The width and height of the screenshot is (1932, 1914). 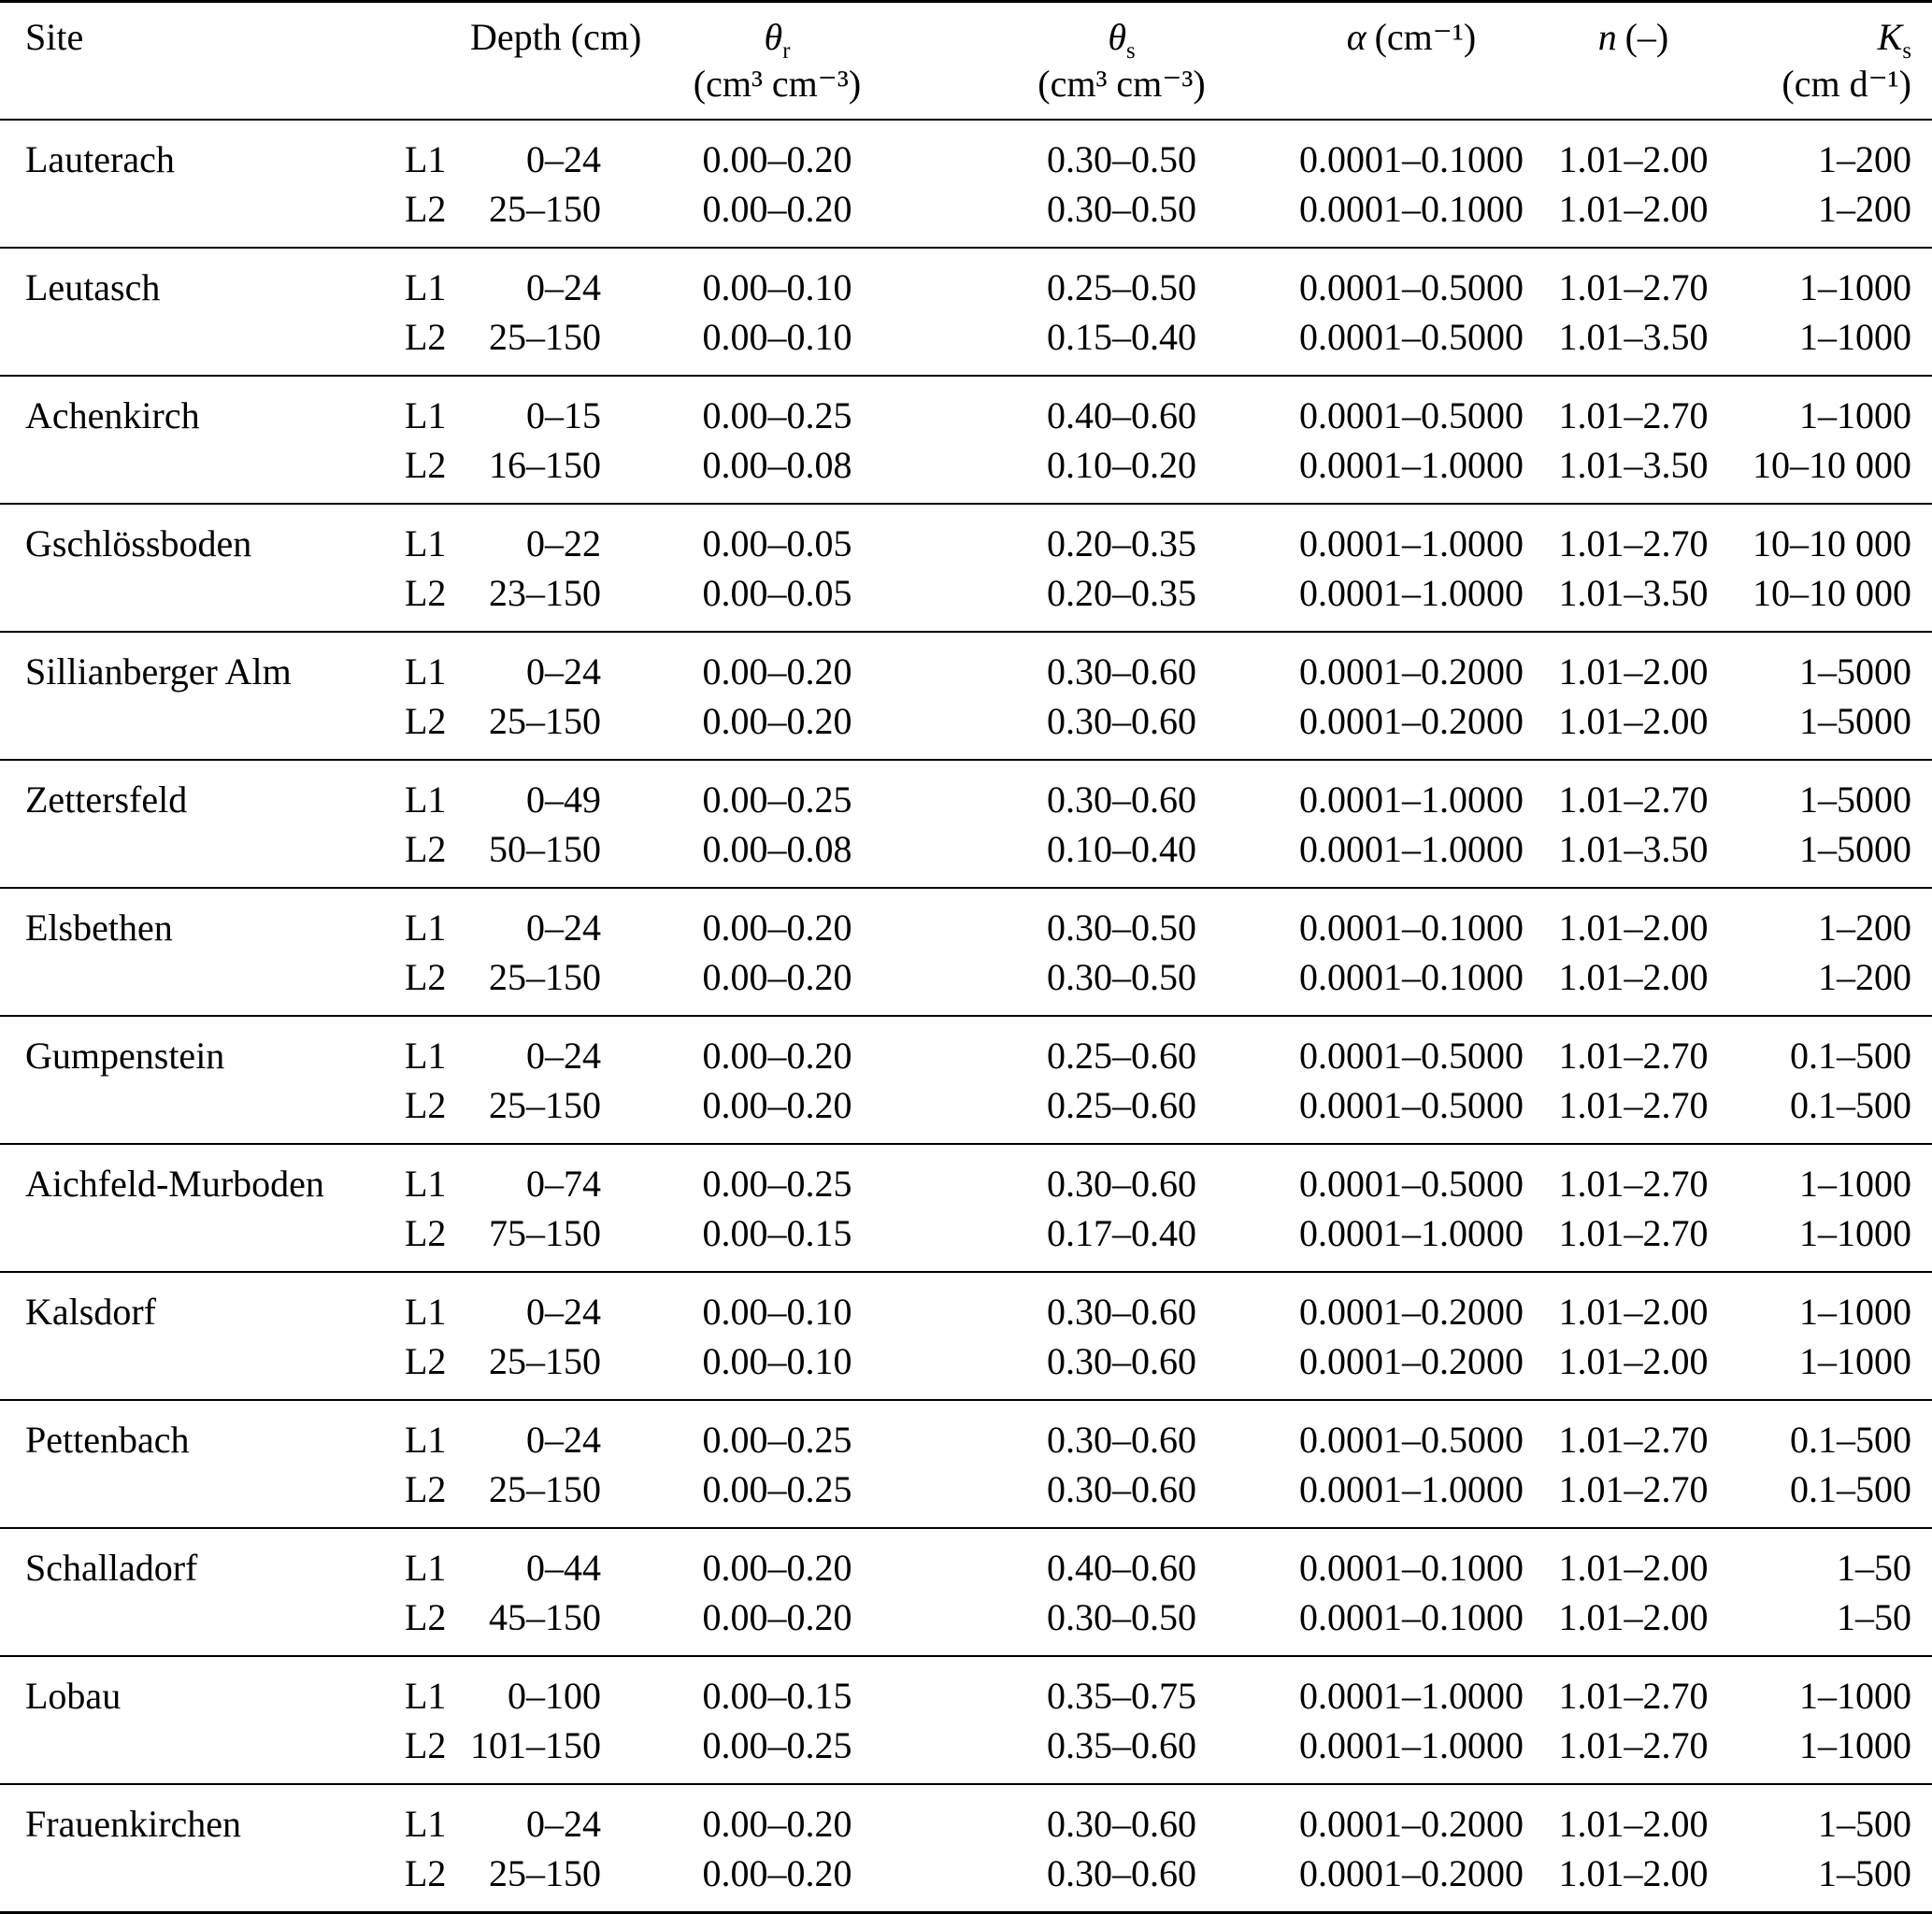 I want to click on depth-cell: 16–150, so click(x=545, y=465).